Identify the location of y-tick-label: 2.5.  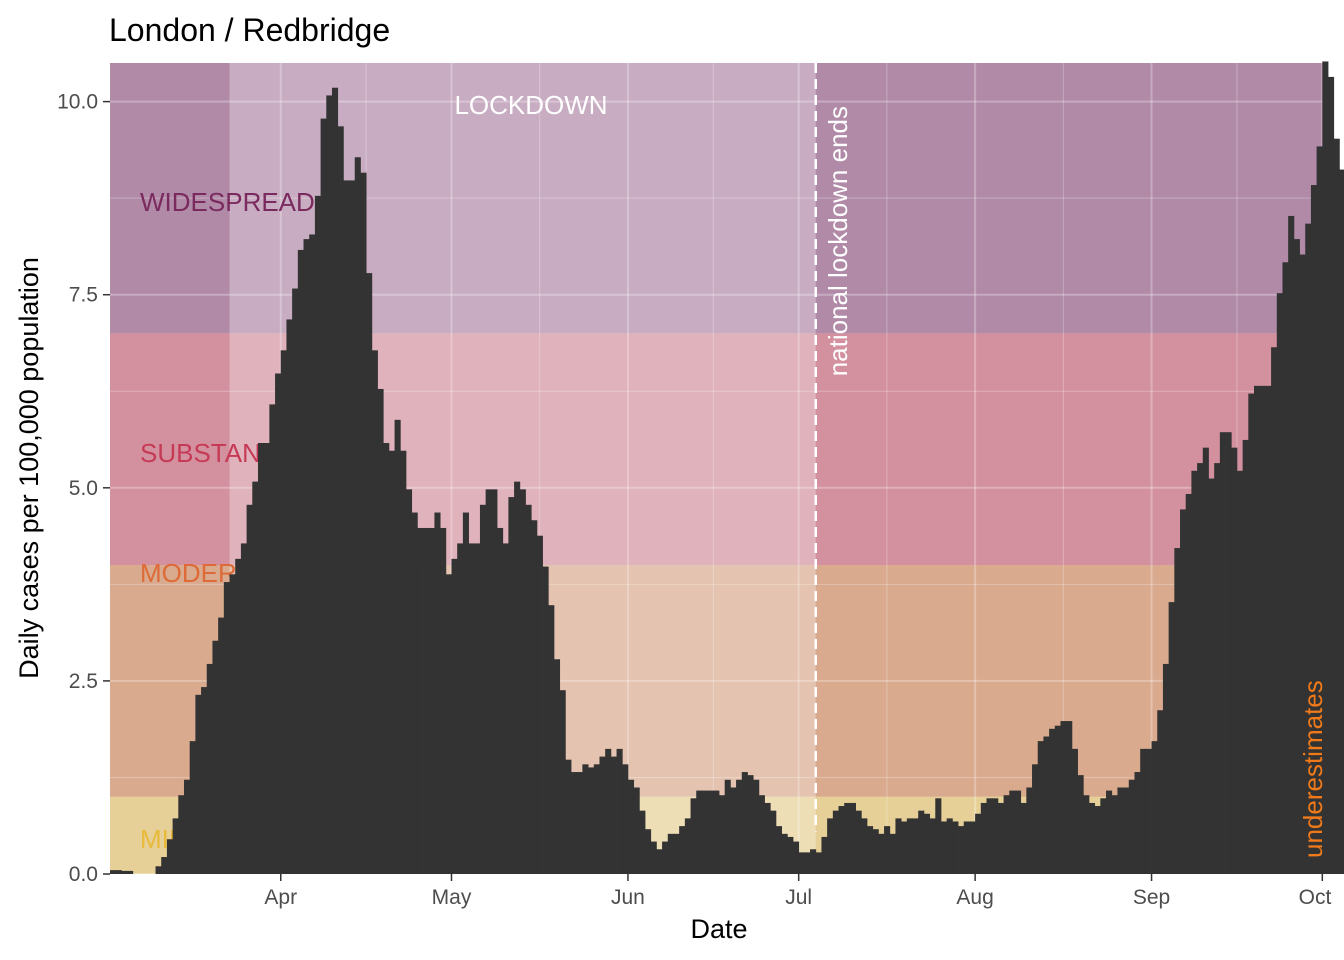
(83, 681).